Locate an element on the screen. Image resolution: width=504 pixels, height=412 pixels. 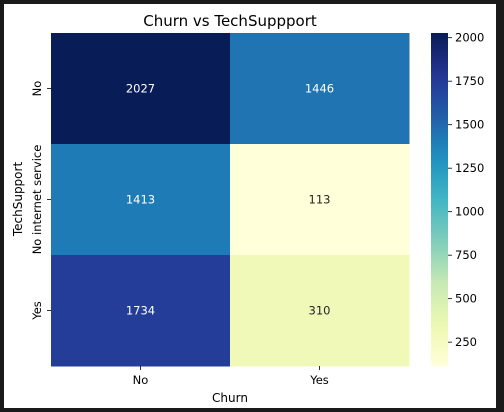
y-tick-label: No is located at coordinates (37, 89).